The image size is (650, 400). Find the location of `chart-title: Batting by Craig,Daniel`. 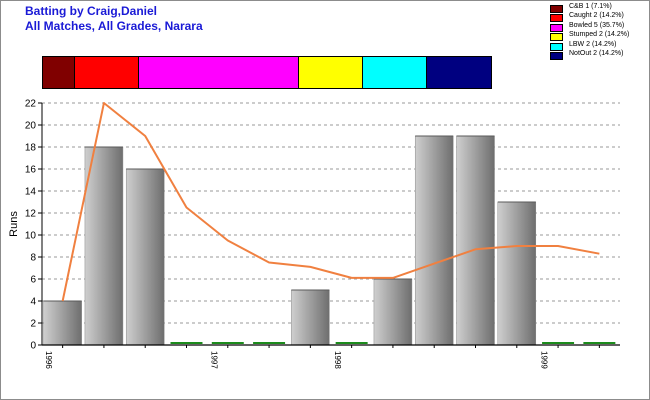

chart-title: Batting by Craig,Daniel is located at coordinates (91, 11).